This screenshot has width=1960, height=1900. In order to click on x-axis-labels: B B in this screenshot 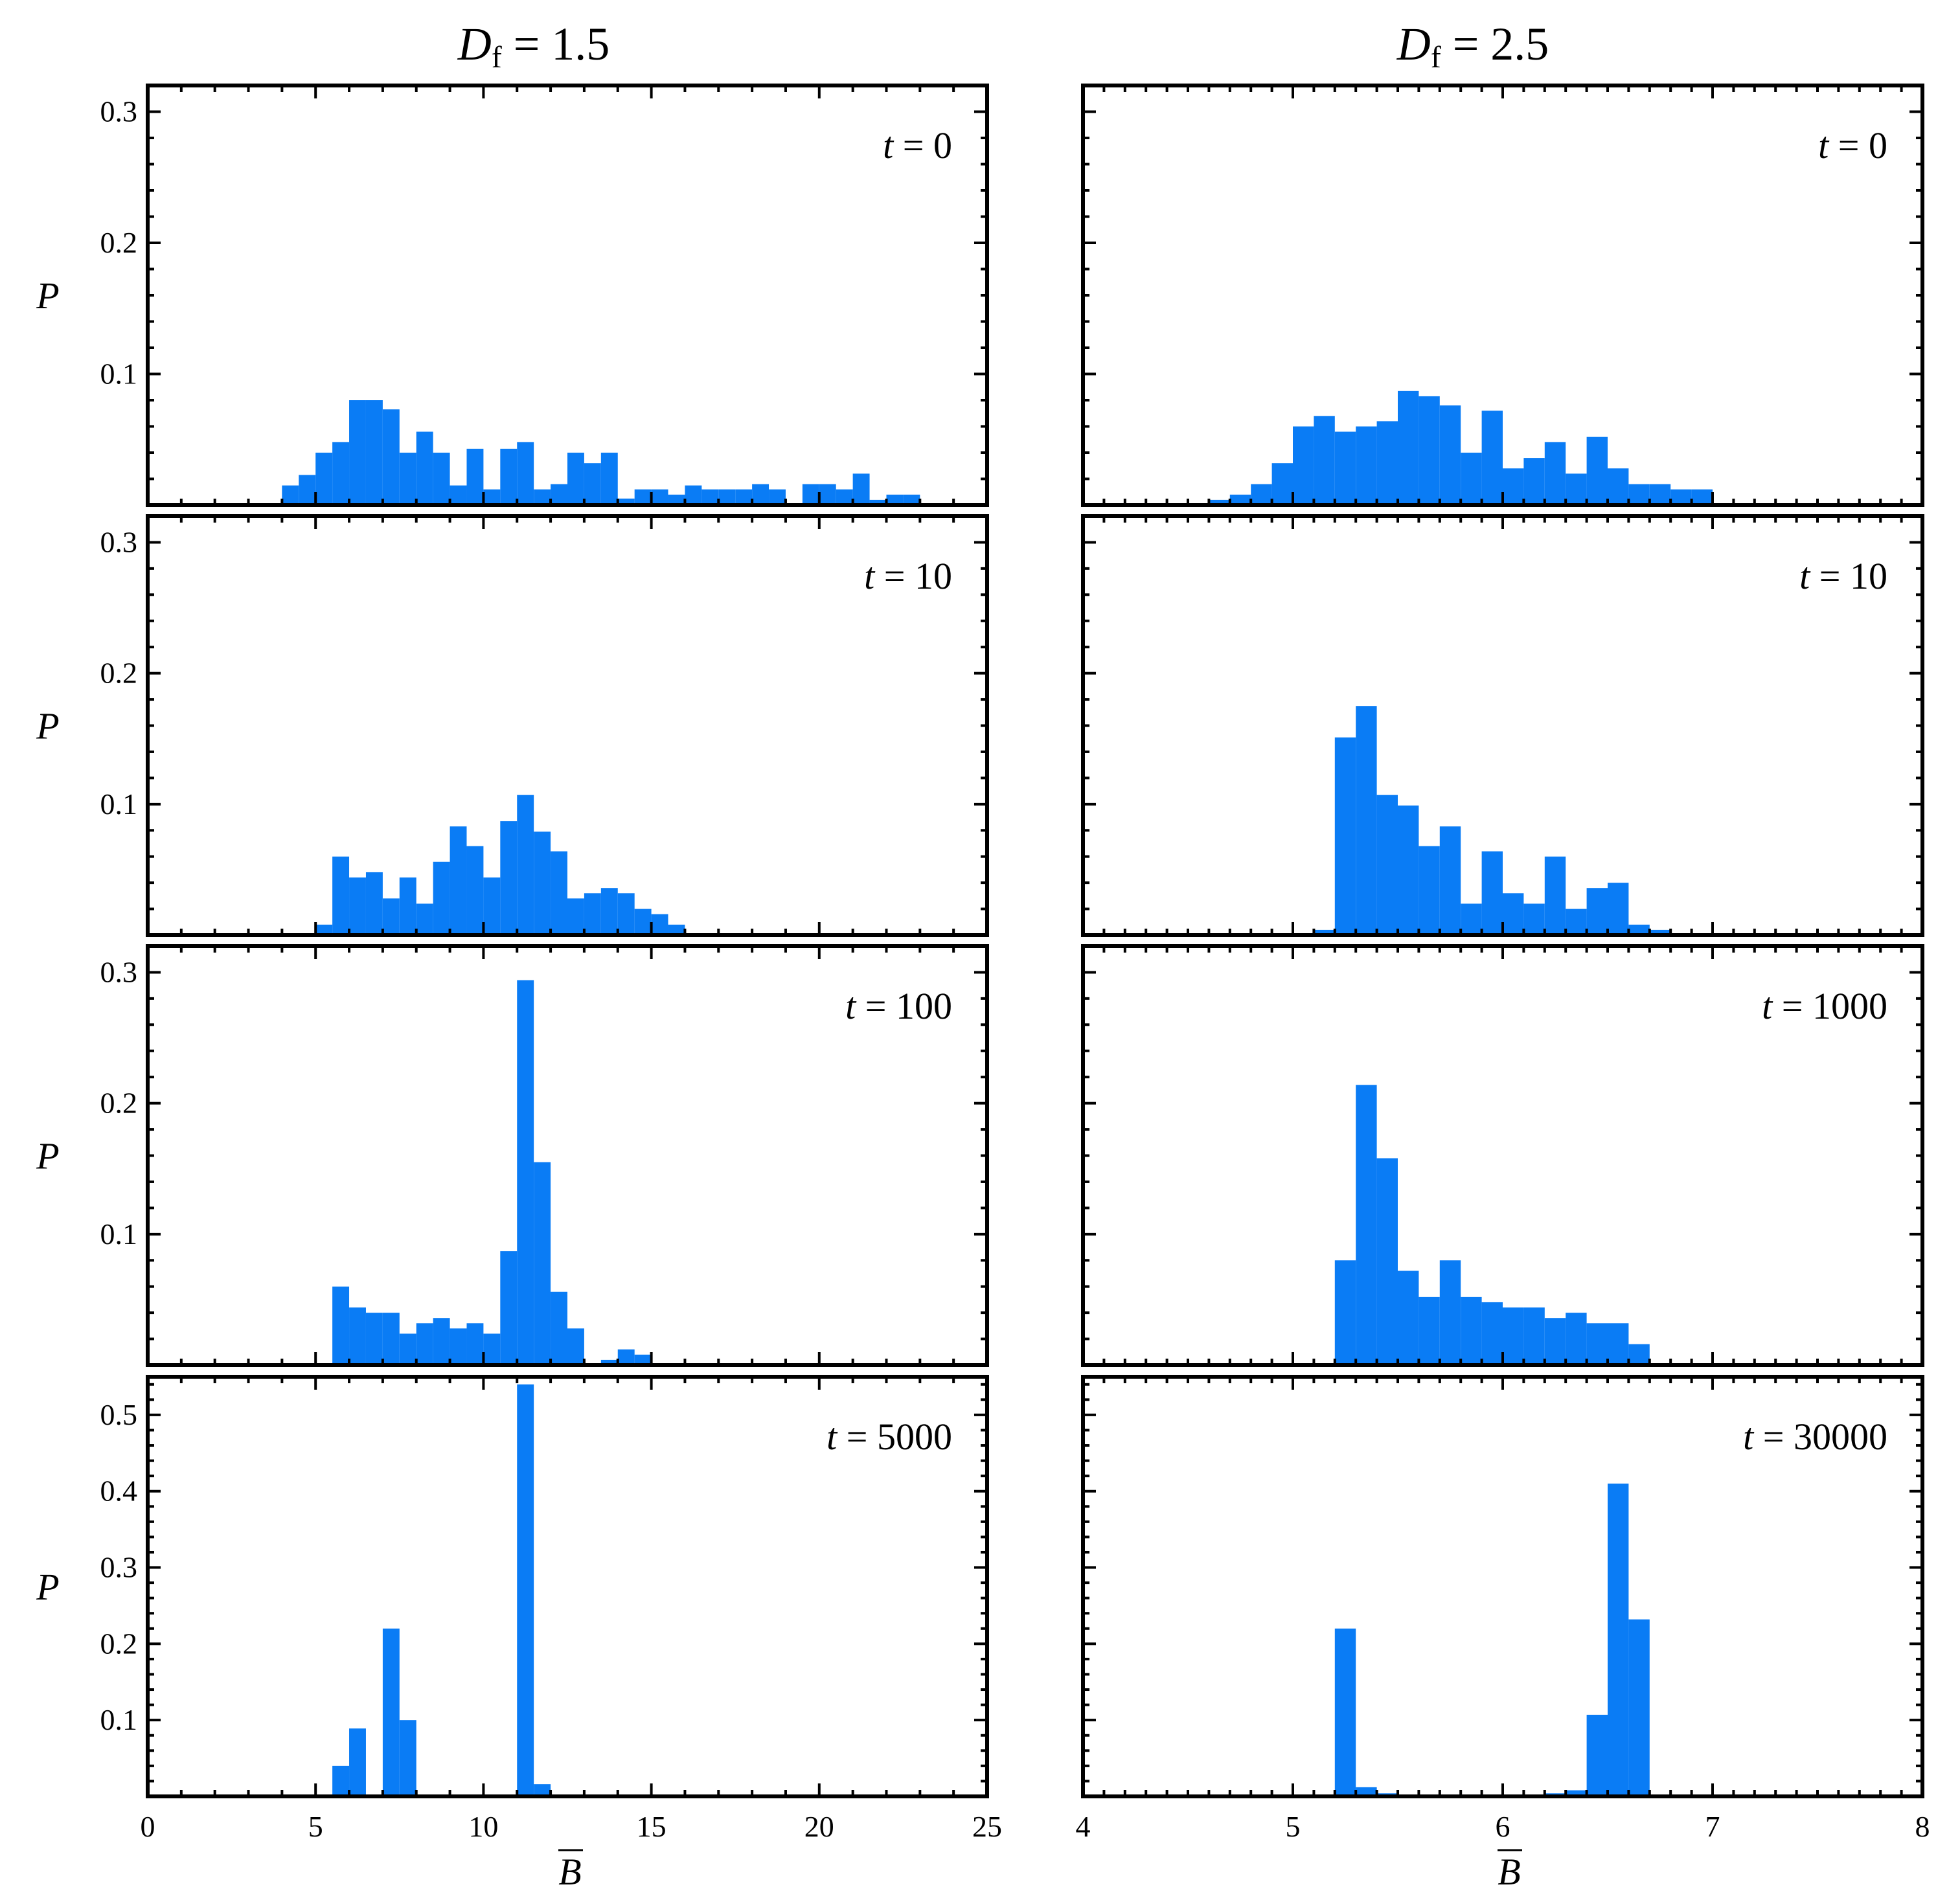, I will do `click(1040, 1871)`.